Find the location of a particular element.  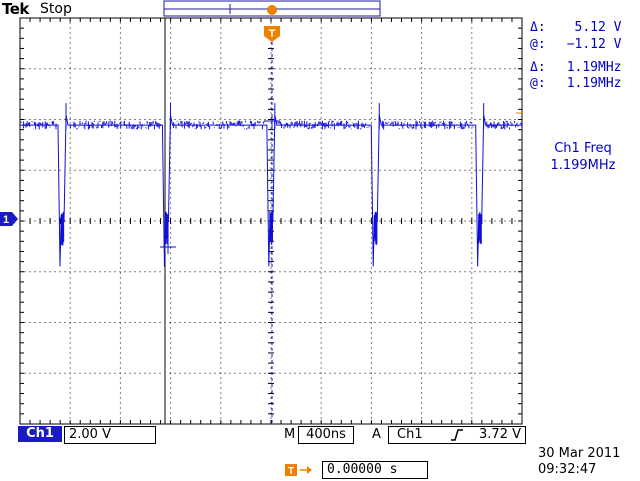

freq-delta-readout: Δ: 1.19MHz is located at coordinates (575, 67).